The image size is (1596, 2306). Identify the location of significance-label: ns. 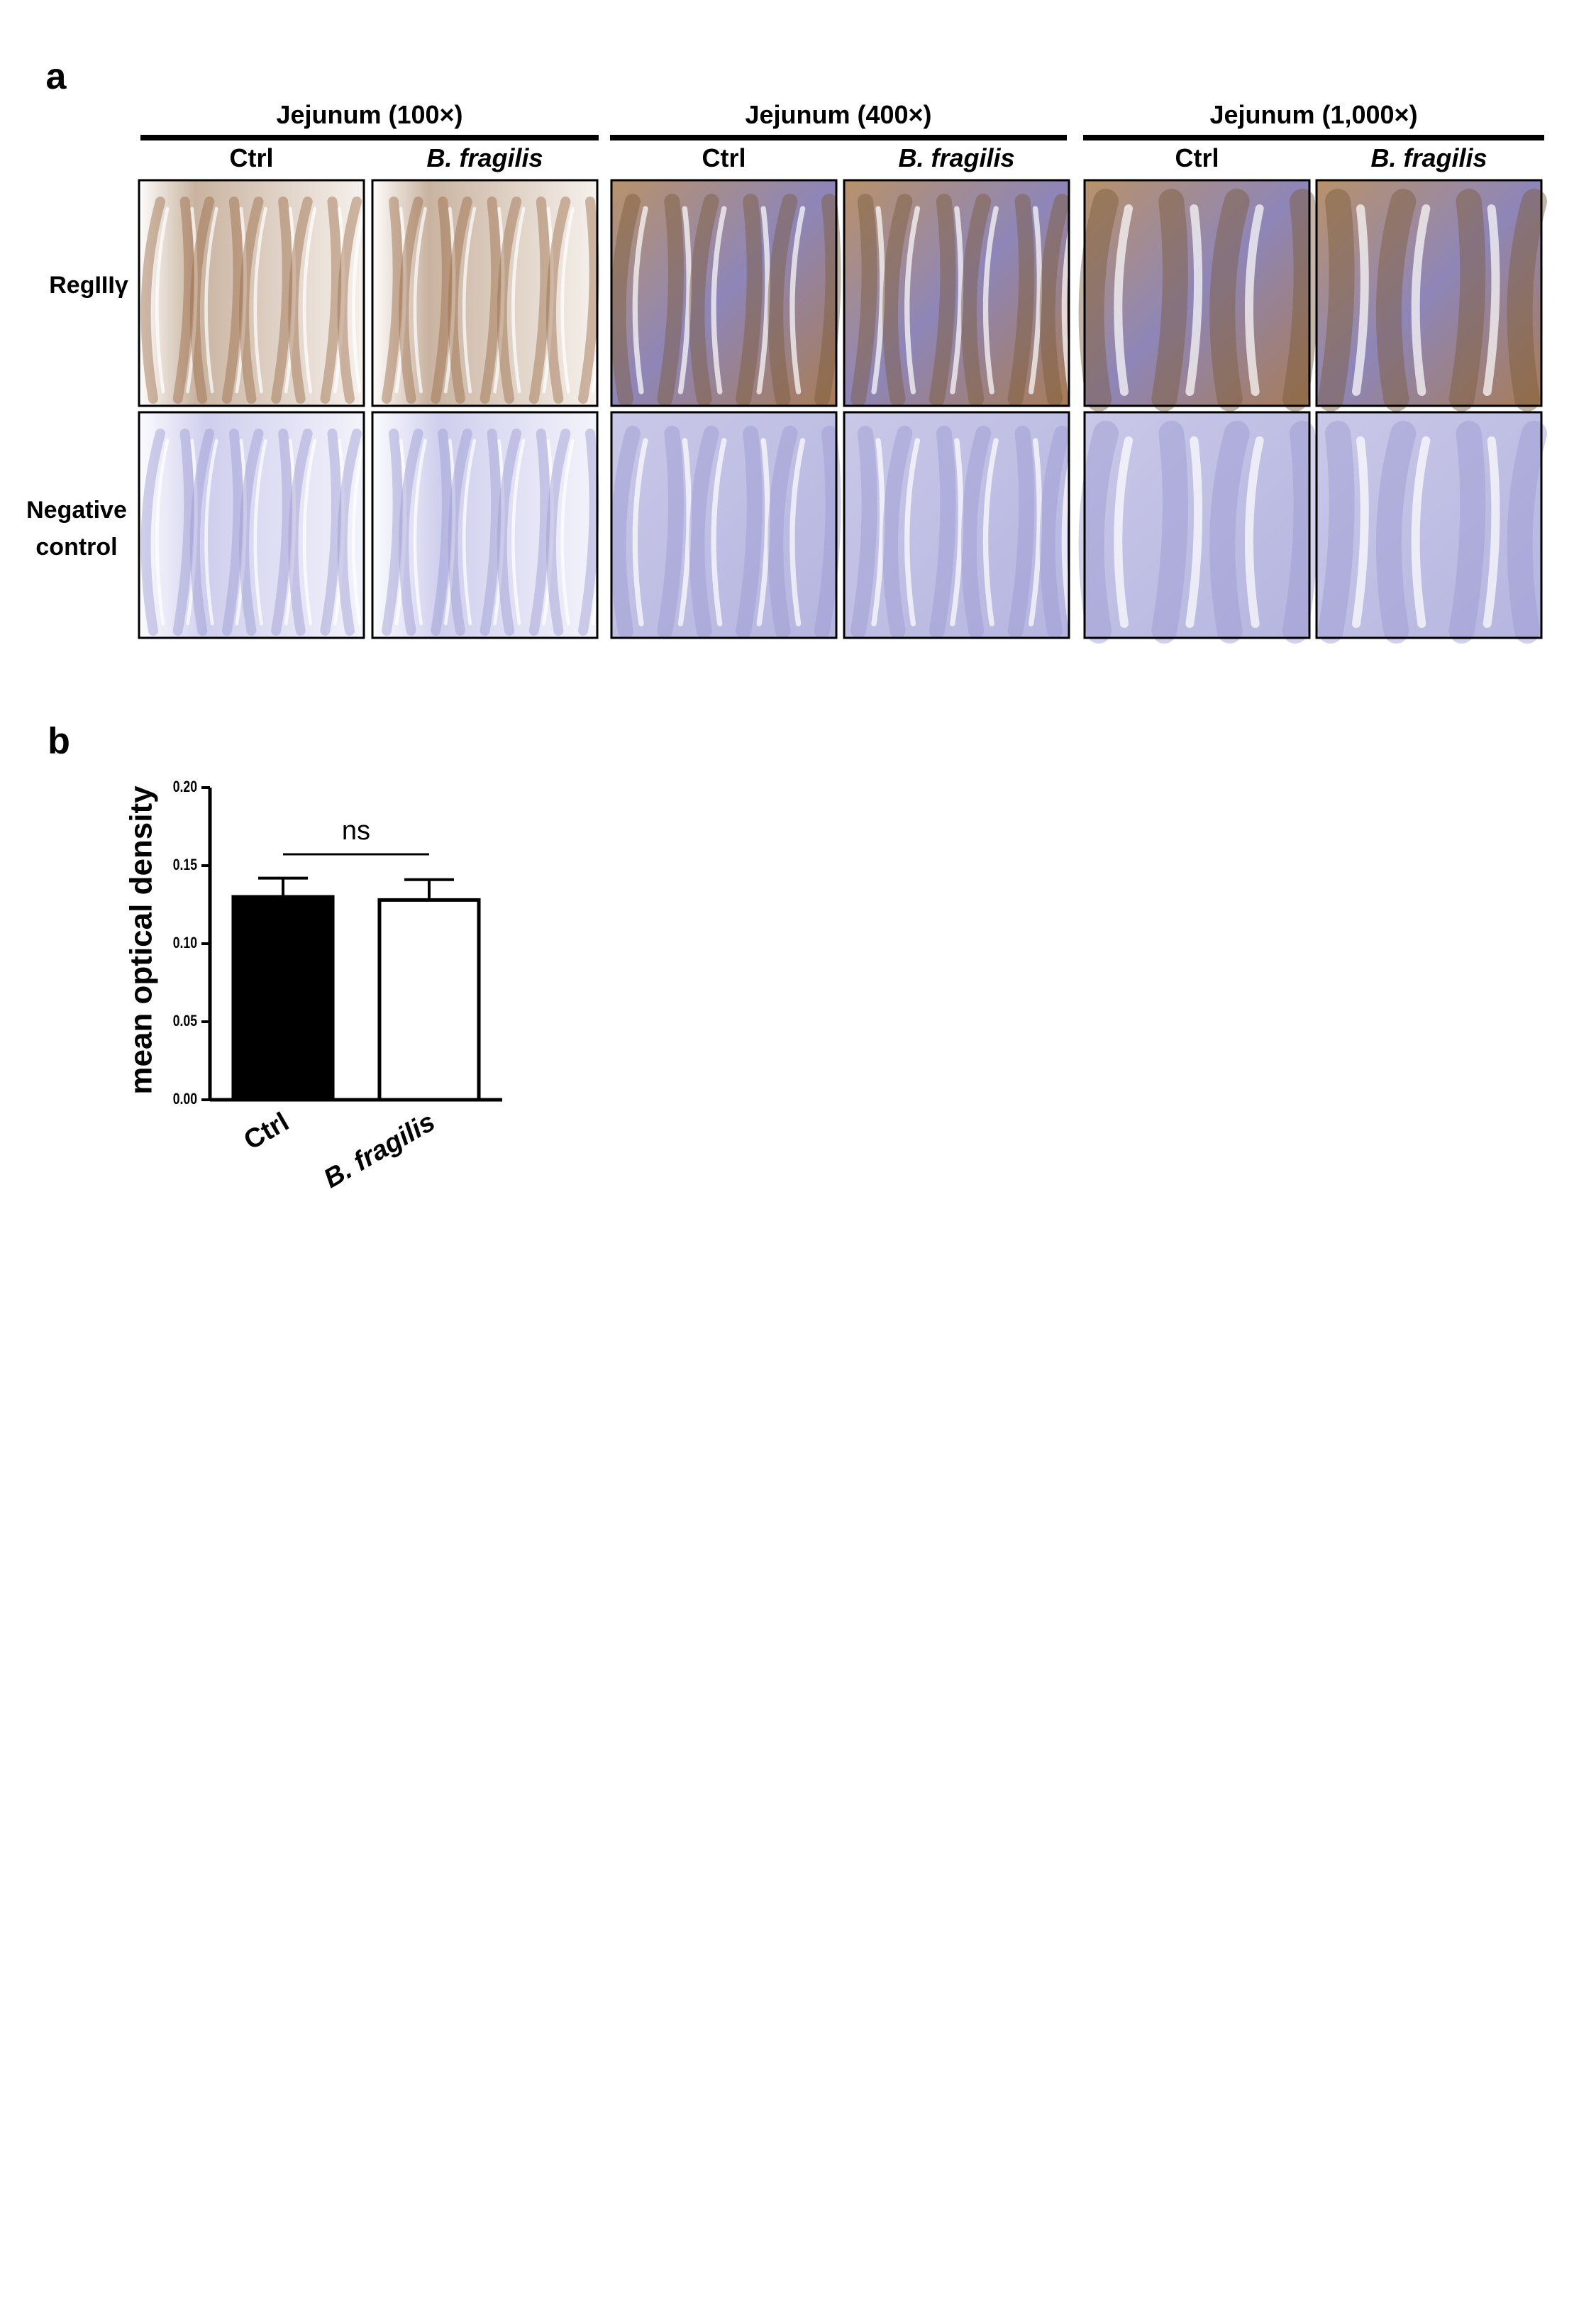
(356, 831).